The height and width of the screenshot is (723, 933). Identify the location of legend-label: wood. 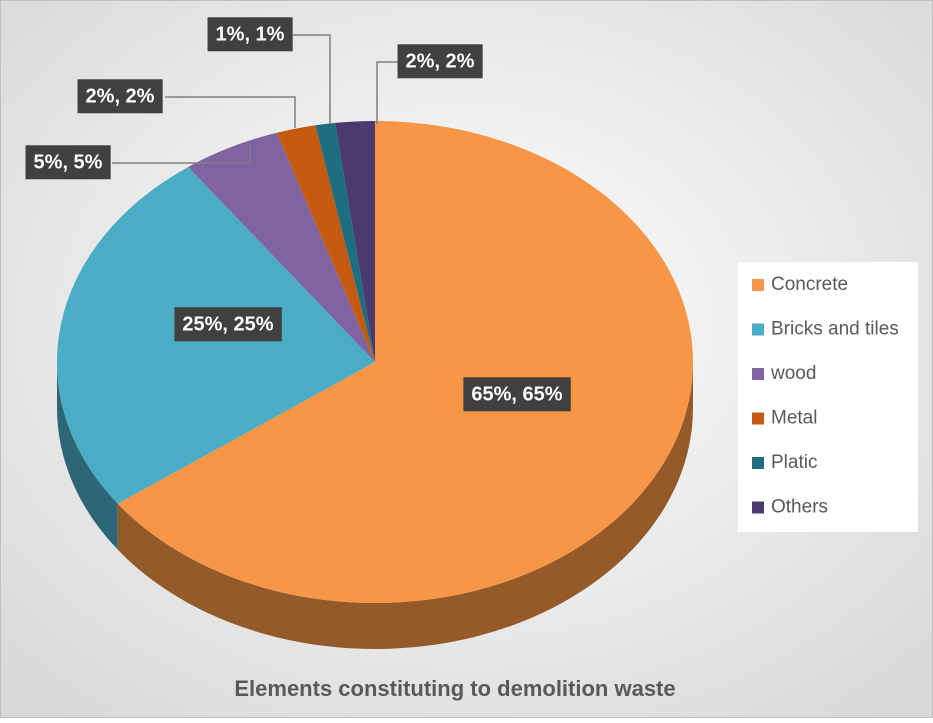
(793, 373).